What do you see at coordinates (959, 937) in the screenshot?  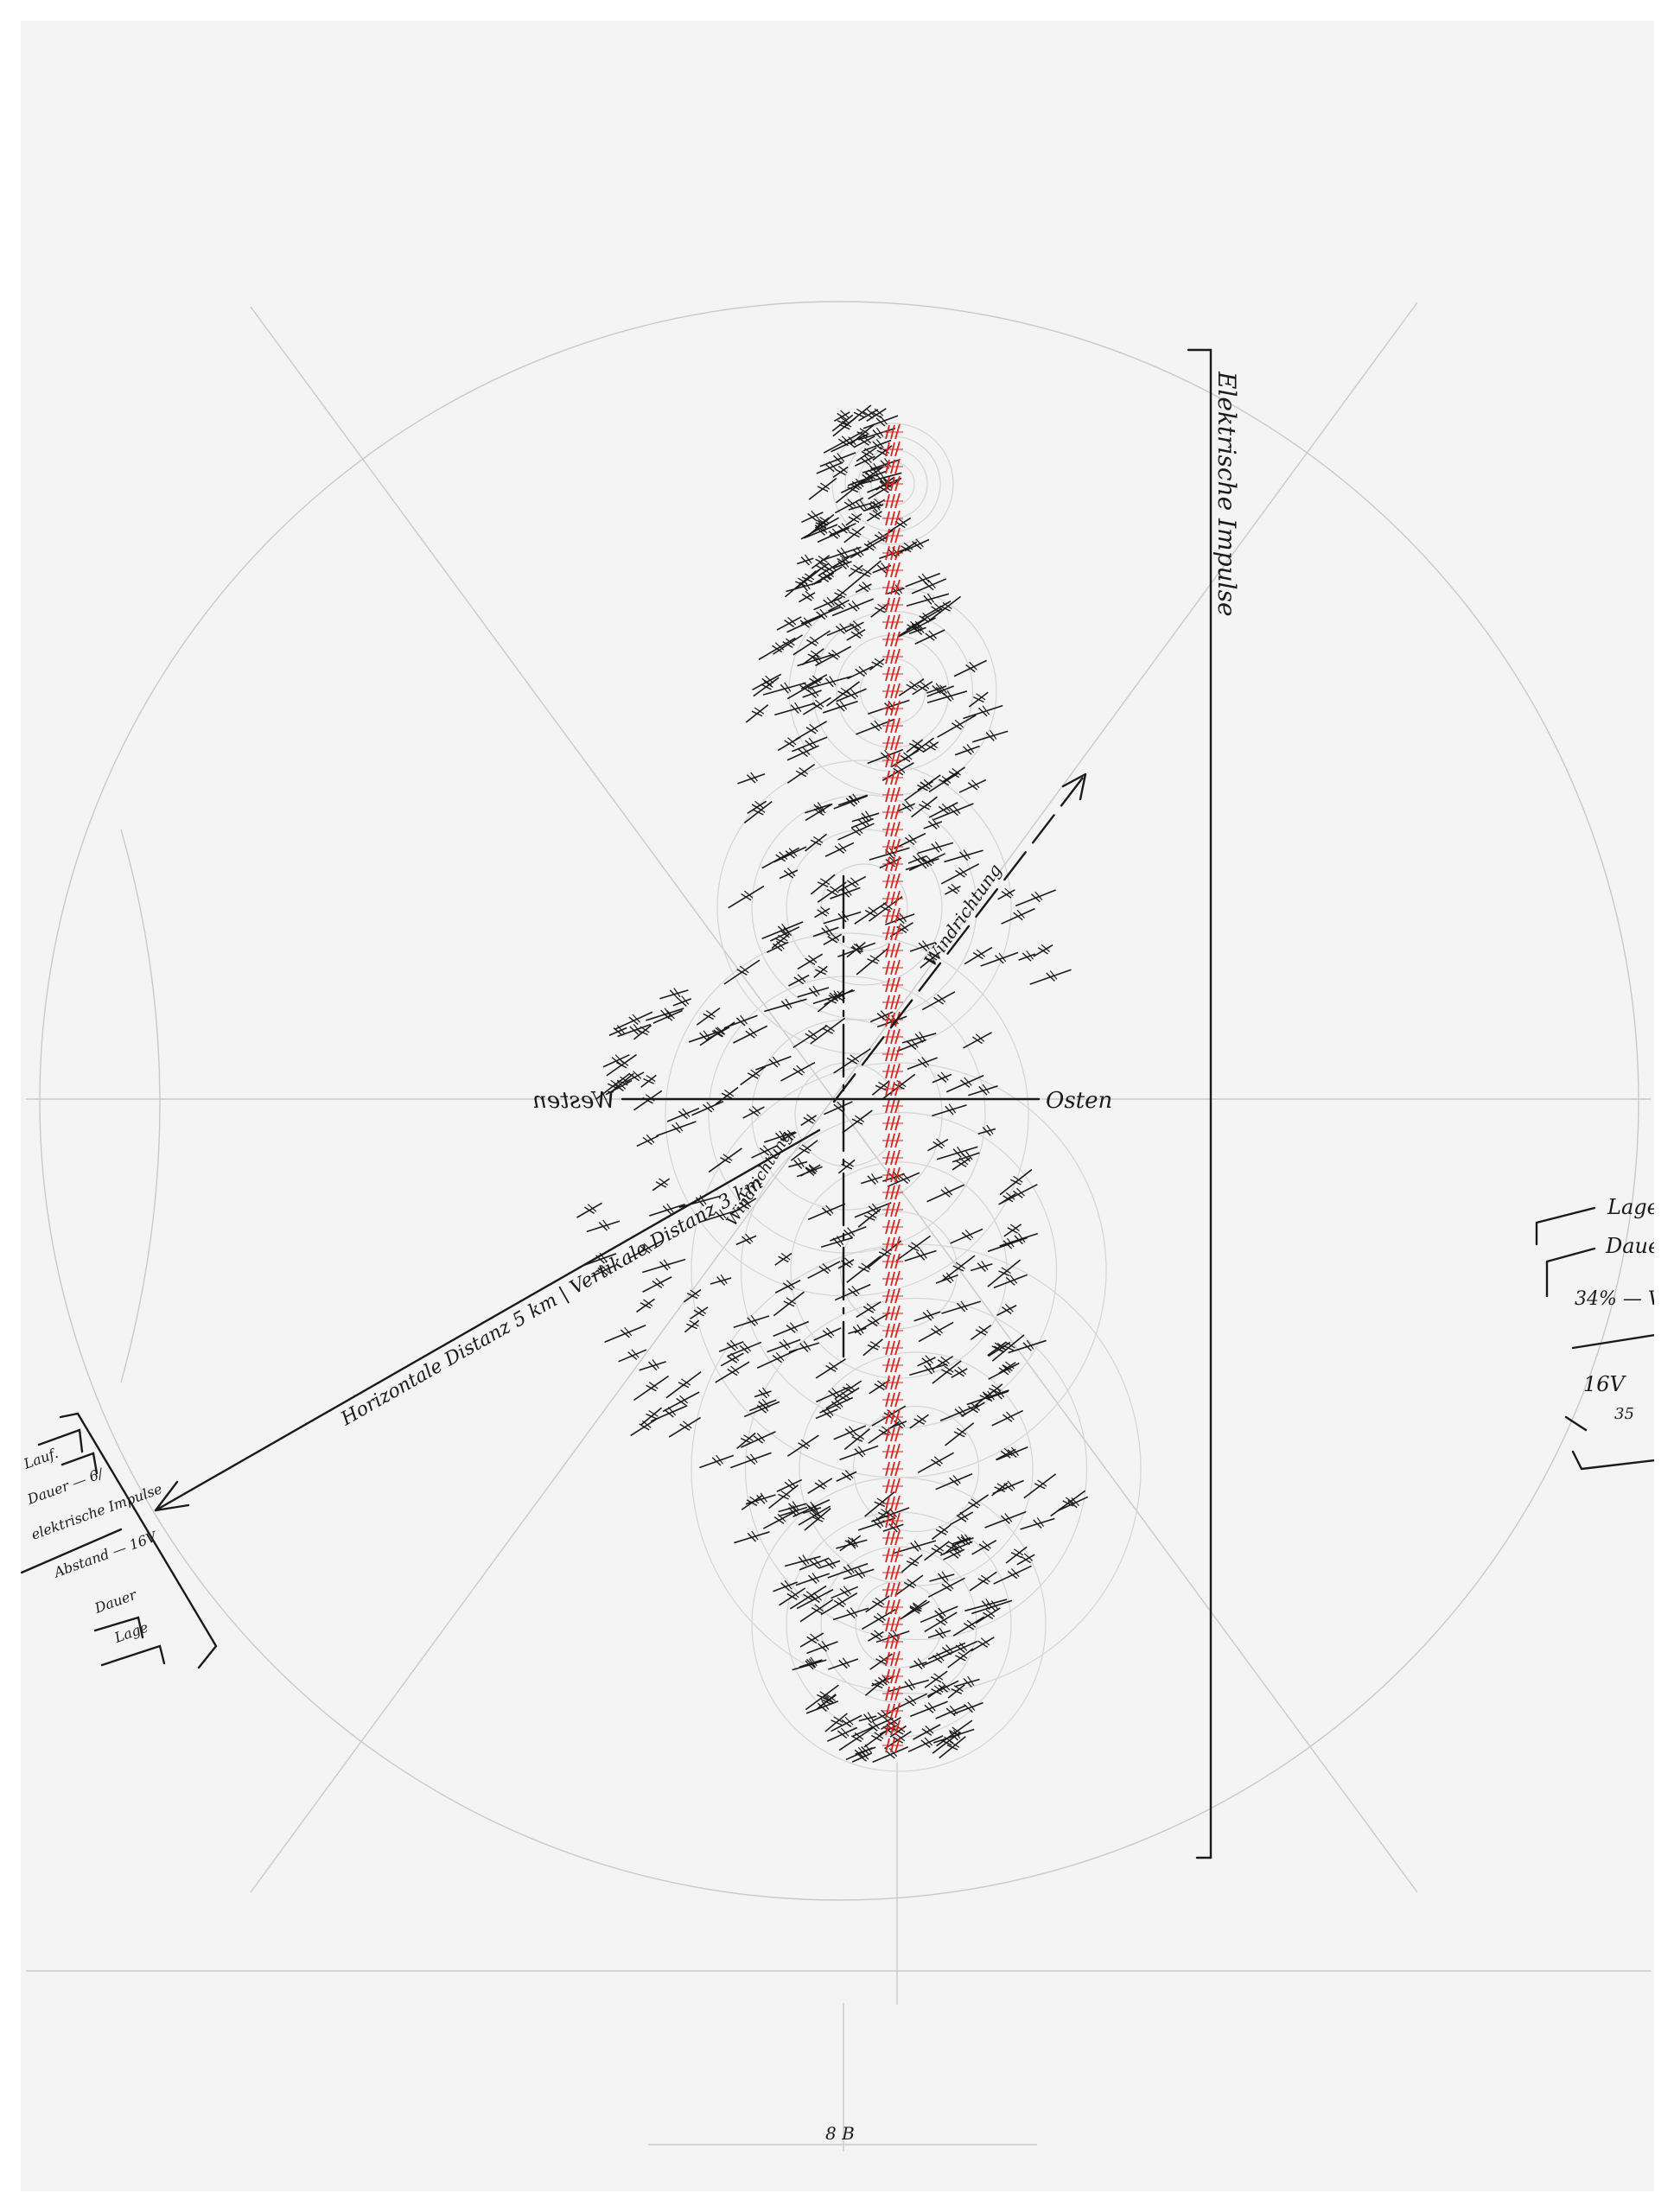 I see `wind-arrow` at bounding box center [959, 937].